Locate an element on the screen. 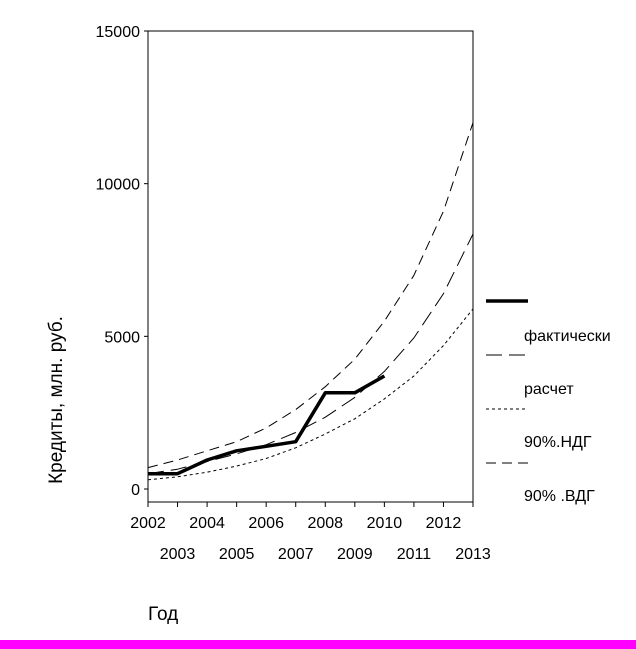 The image size is (636, 649). y-tick-label: 15000 is located at coordinates (118, 32).